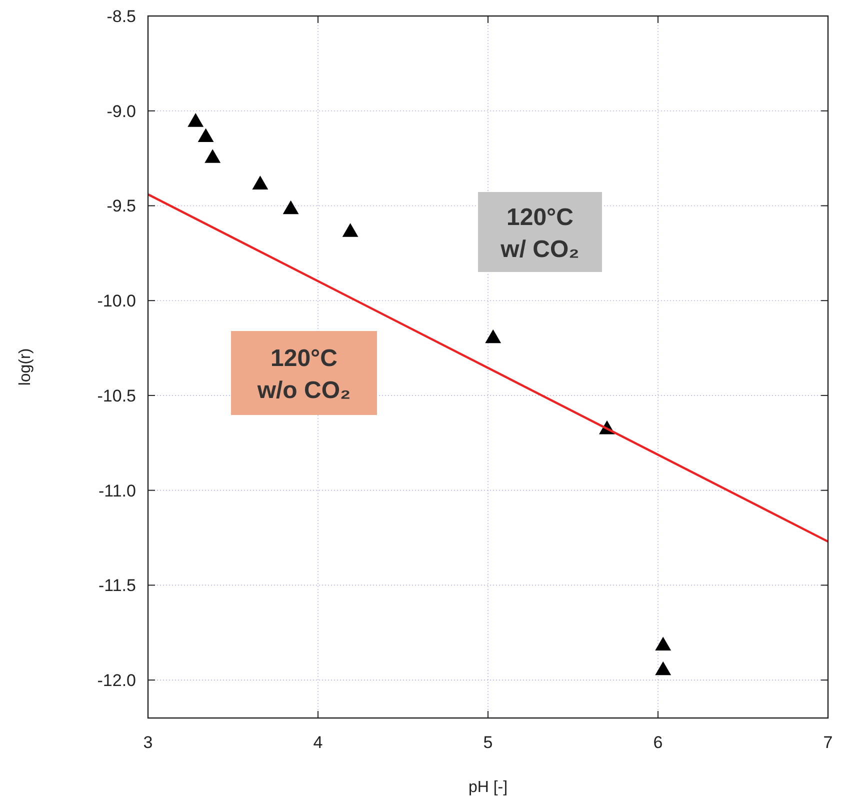 The width and height of the screenshot is (848, 804). What do you see at coordinates (116, 396) in the screenshot?
I see `y-tick-label: -10.5` at bounding box center [116, 396].